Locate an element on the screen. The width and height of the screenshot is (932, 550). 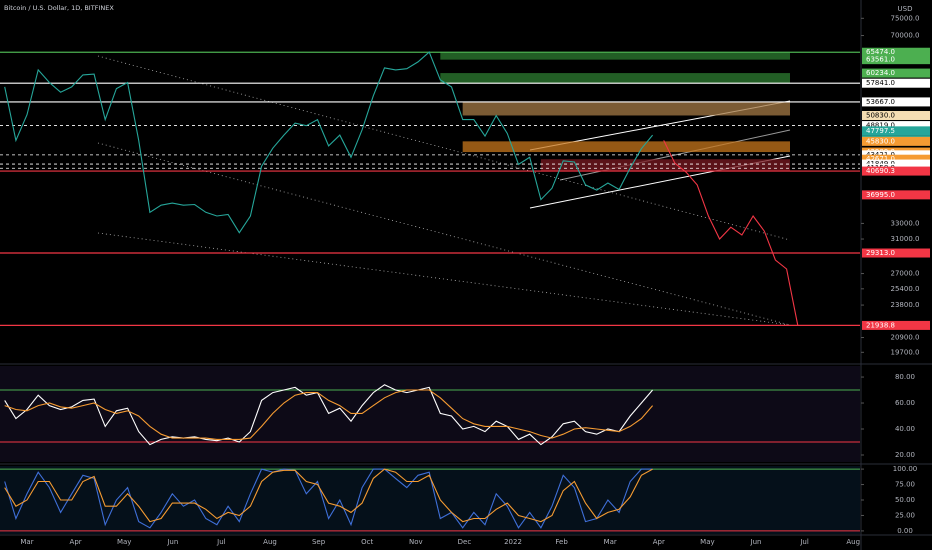
price-tag-label: 48819.0 is located at coordinates (880, 126).